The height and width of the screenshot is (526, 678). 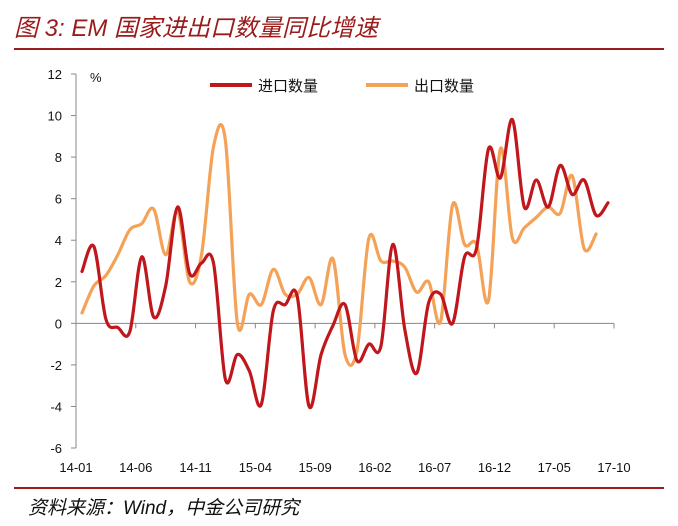 I want to click on y-tick-label: 0, so click(x=58, y=323).